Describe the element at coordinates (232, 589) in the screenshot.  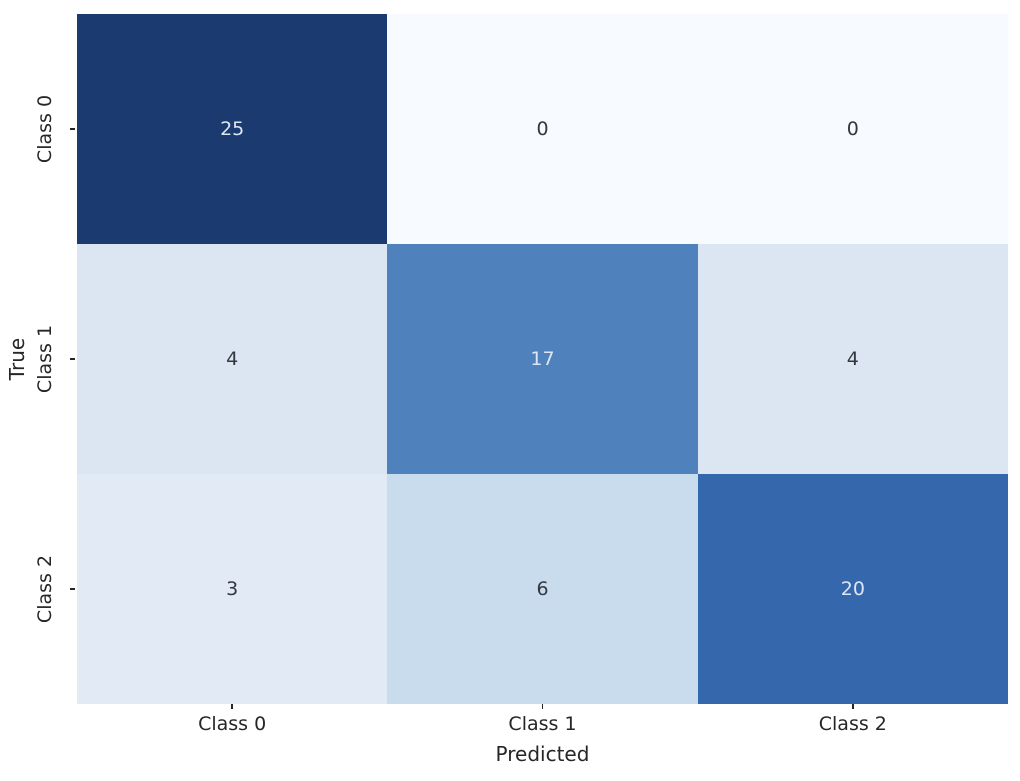
I see `matrix-cell: 3` at that location.